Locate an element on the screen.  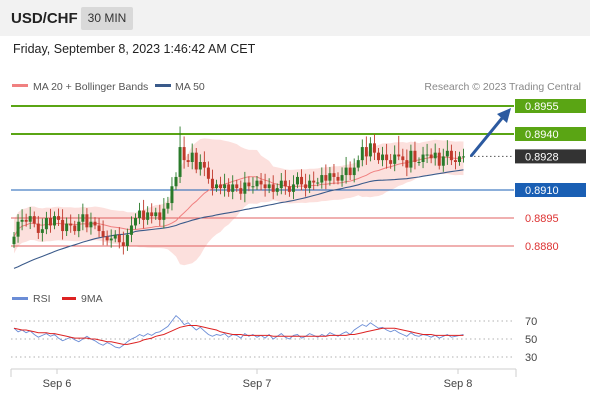
ma20-legend-label: MA 20 + Bollinger Bands is located at coordinates (90, 87).